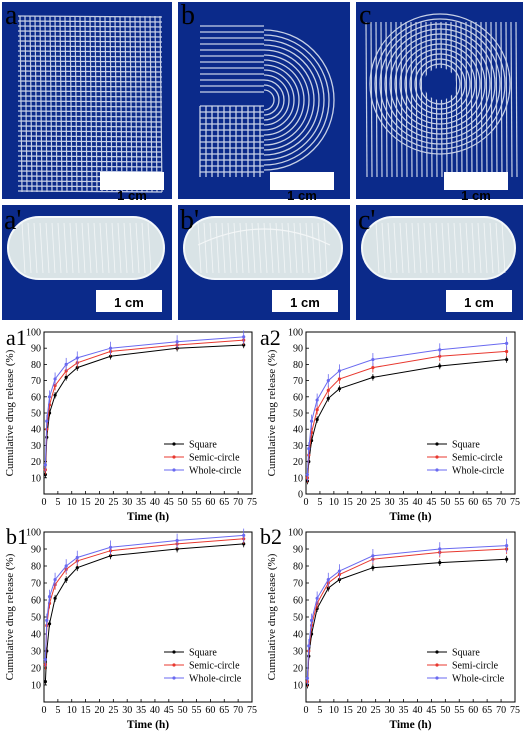 This screenshot has width=525, height=734. I want to click on scale-bar-label-a-prime: 1 cm, so click(129, 302).